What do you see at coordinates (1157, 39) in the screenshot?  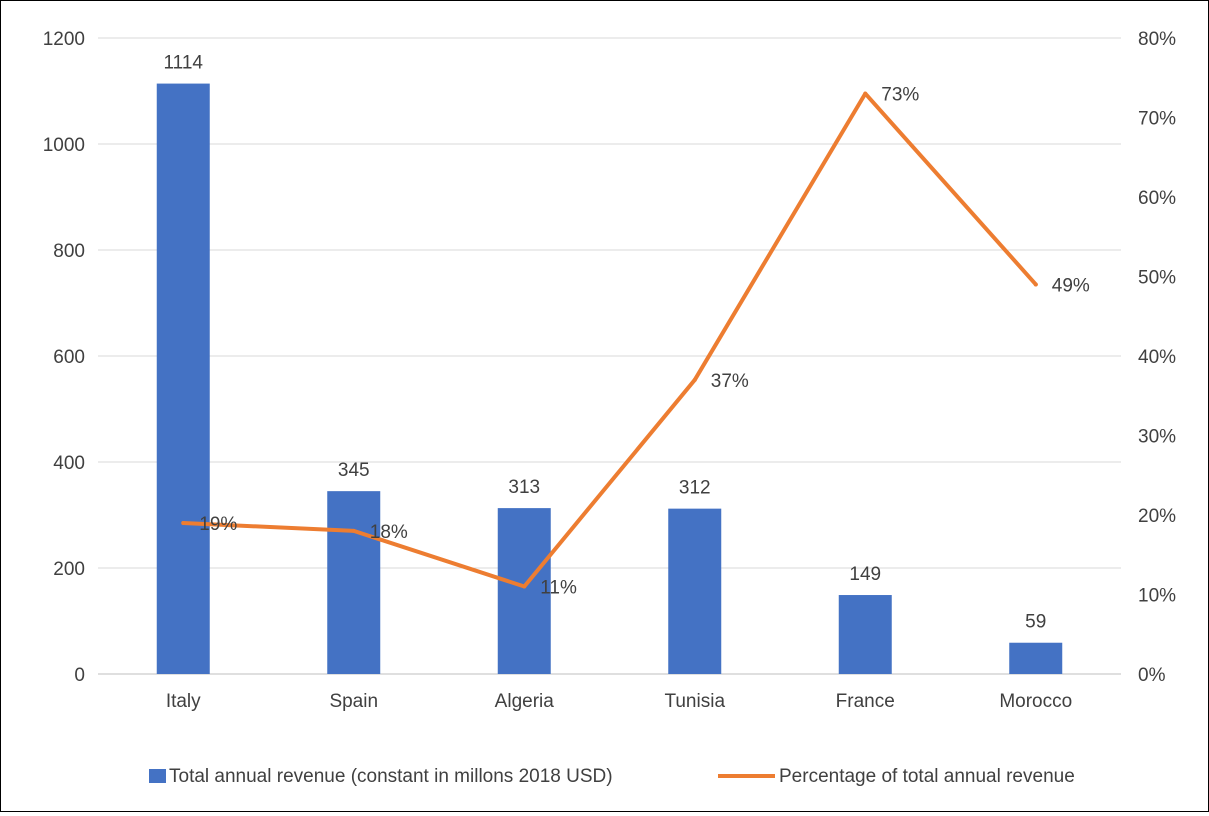 I see `right-axis-tick-label: 80%` at bounding box center [1157, 39].